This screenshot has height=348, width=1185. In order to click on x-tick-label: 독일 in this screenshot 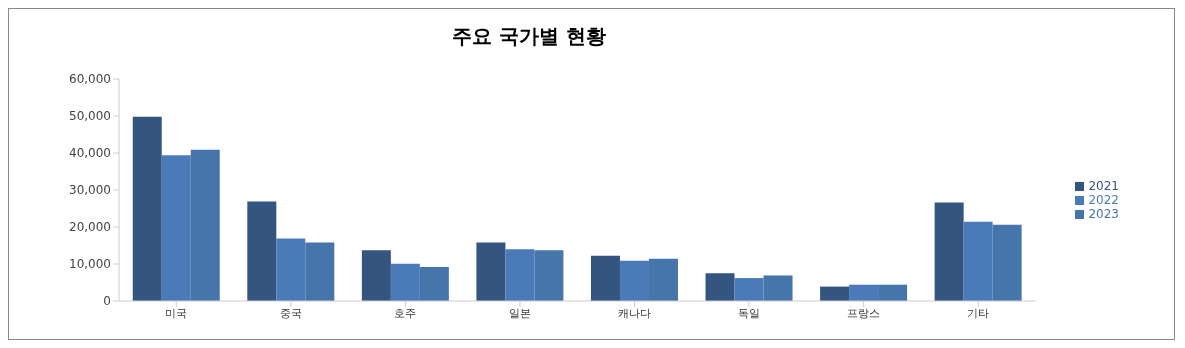, I will do `click(749, 313)`.